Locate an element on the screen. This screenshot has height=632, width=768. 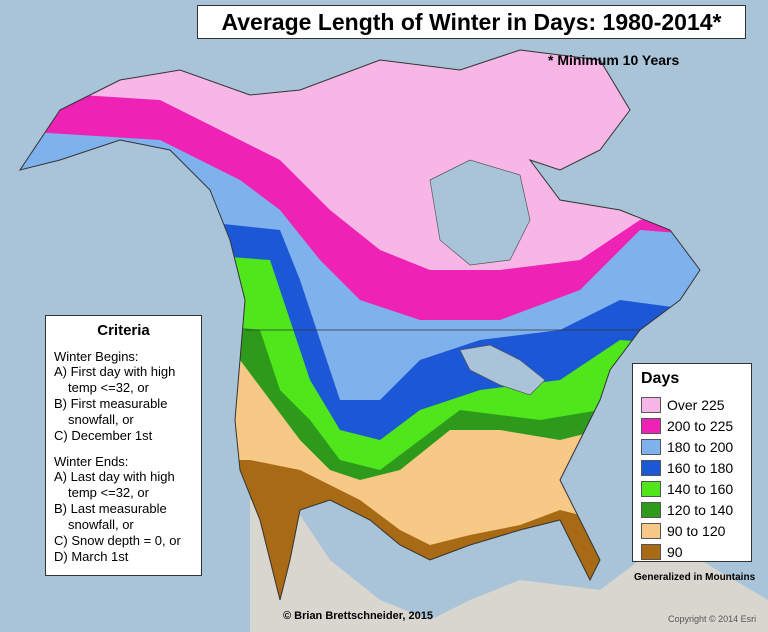
legend-entry: 120 to 140 is located at coordinates (692, 509).